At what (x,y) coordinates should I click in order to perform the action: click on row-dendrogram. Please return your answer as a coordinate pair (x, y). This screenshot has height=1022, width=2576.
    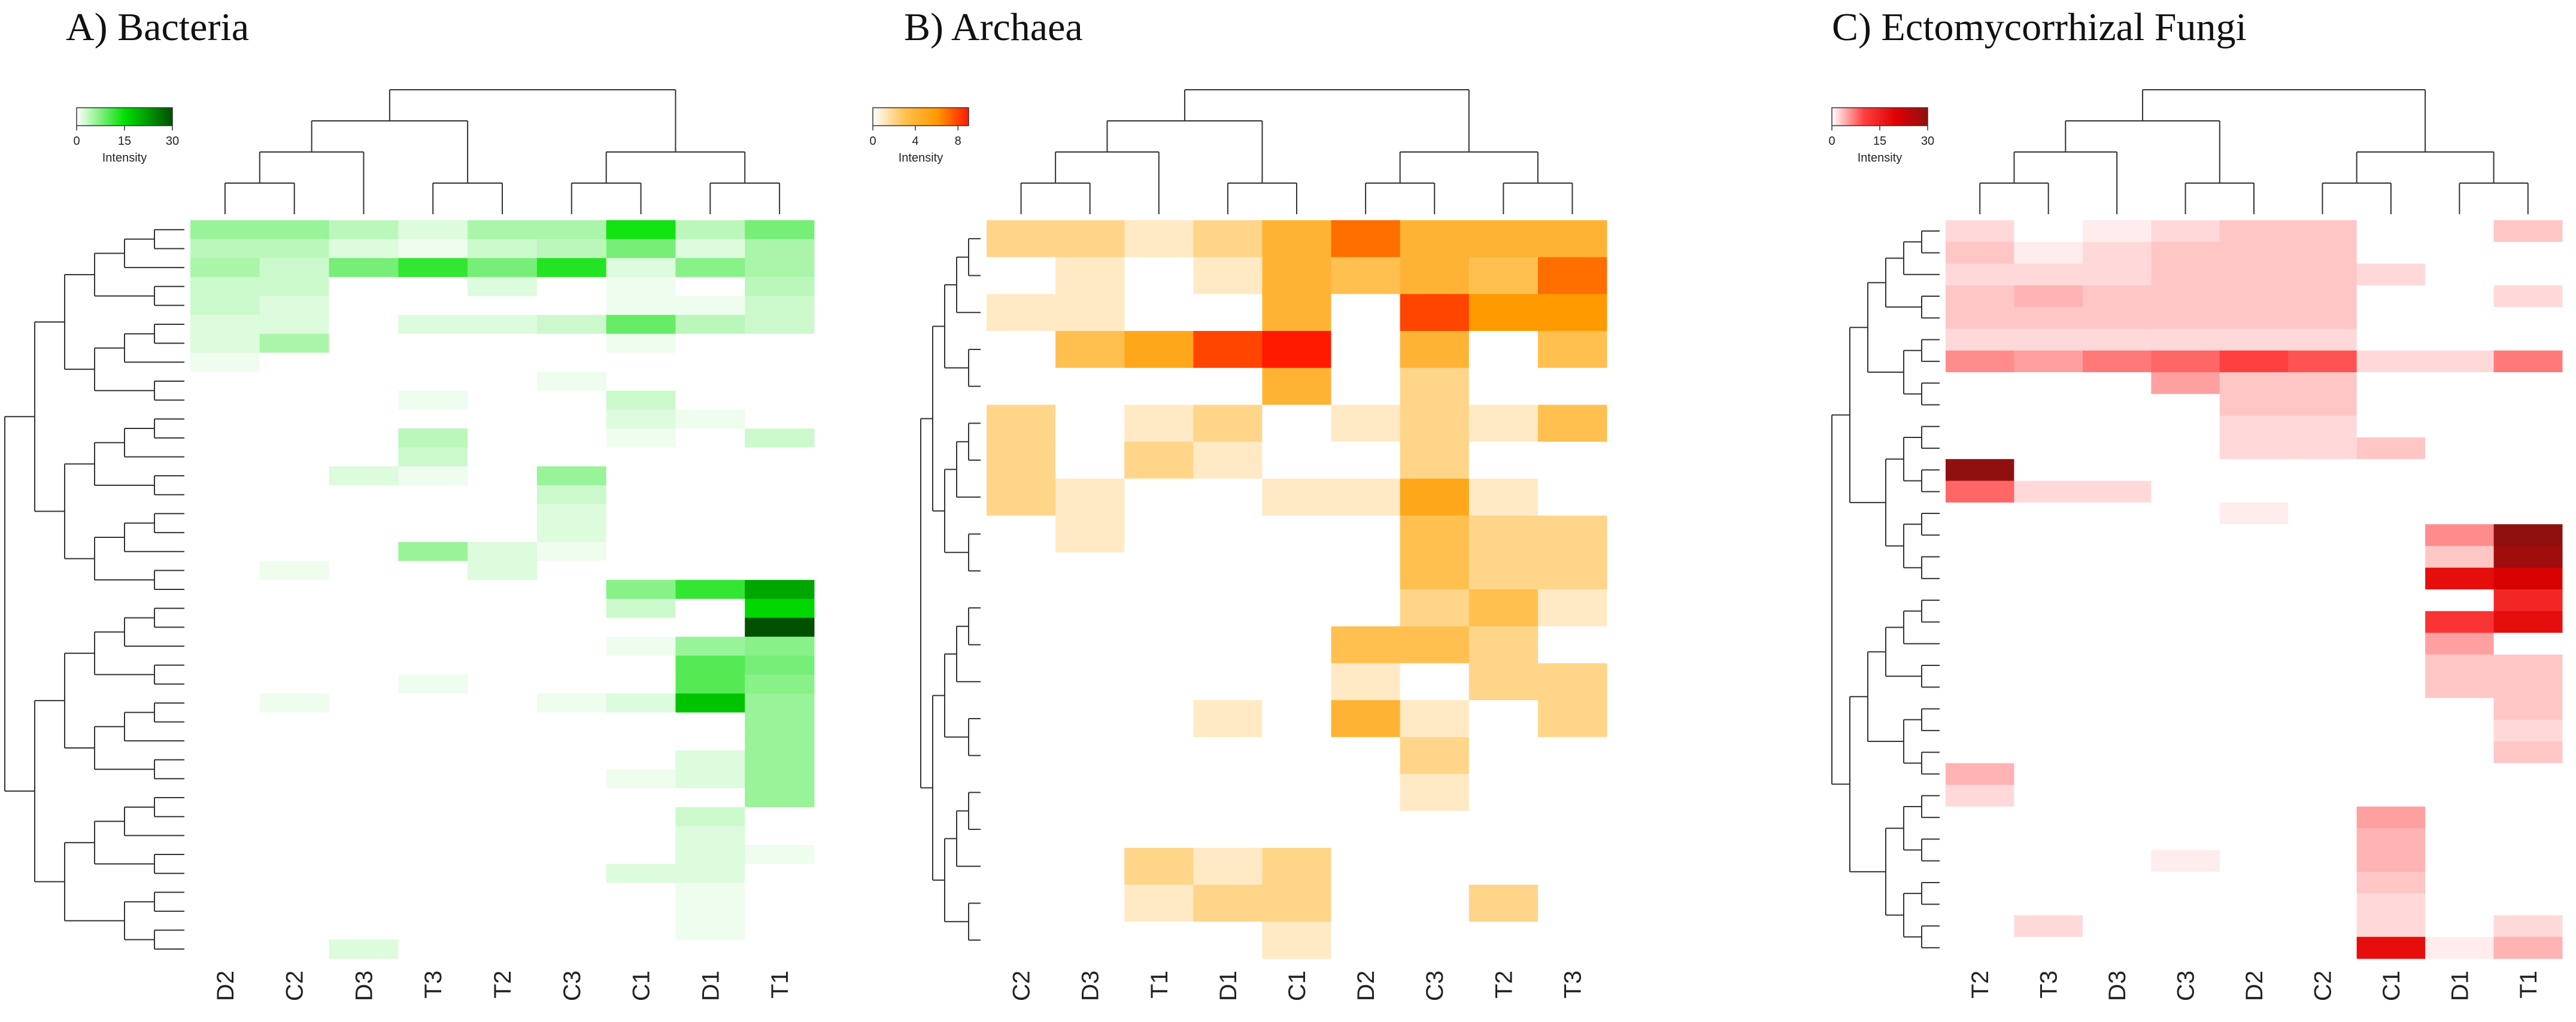
    Looking at the image, I should click on (94, 589).